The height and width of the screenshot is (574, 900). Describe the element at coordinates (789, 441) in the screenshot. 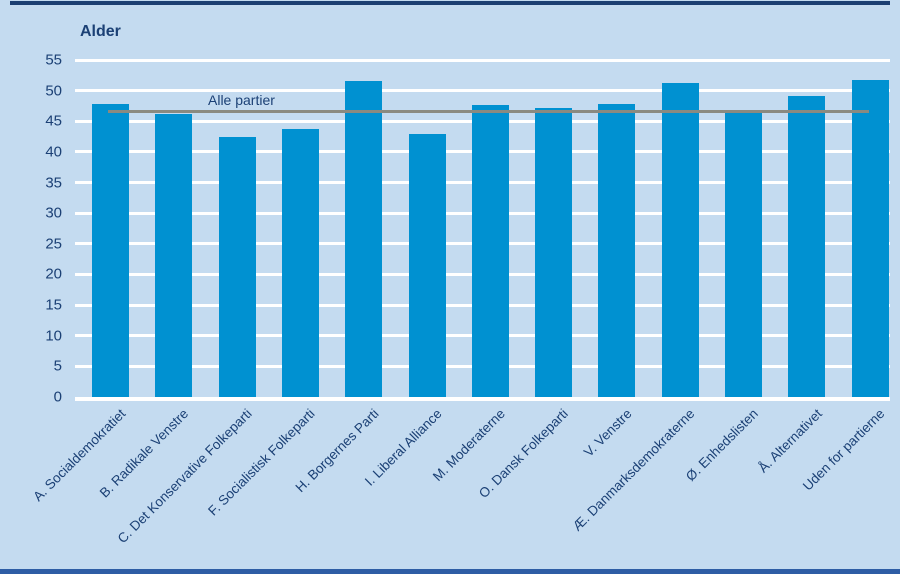

I see `x-axis-label-12: Å. Alternativet` at that location.